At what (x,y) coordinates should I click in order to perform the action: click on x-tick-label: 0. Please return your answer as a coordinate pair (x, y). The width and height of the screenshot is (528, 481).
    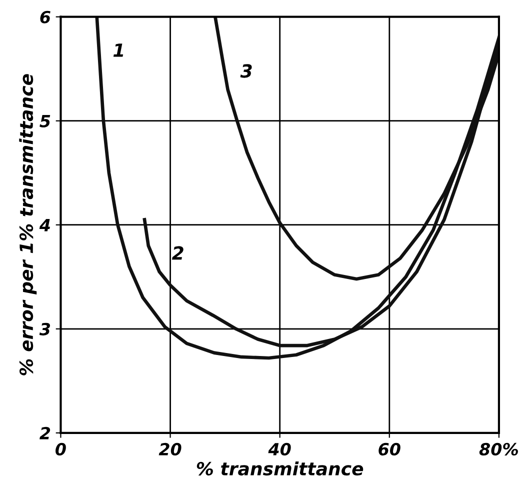
    Looking at the image, I should click on (61, 449).